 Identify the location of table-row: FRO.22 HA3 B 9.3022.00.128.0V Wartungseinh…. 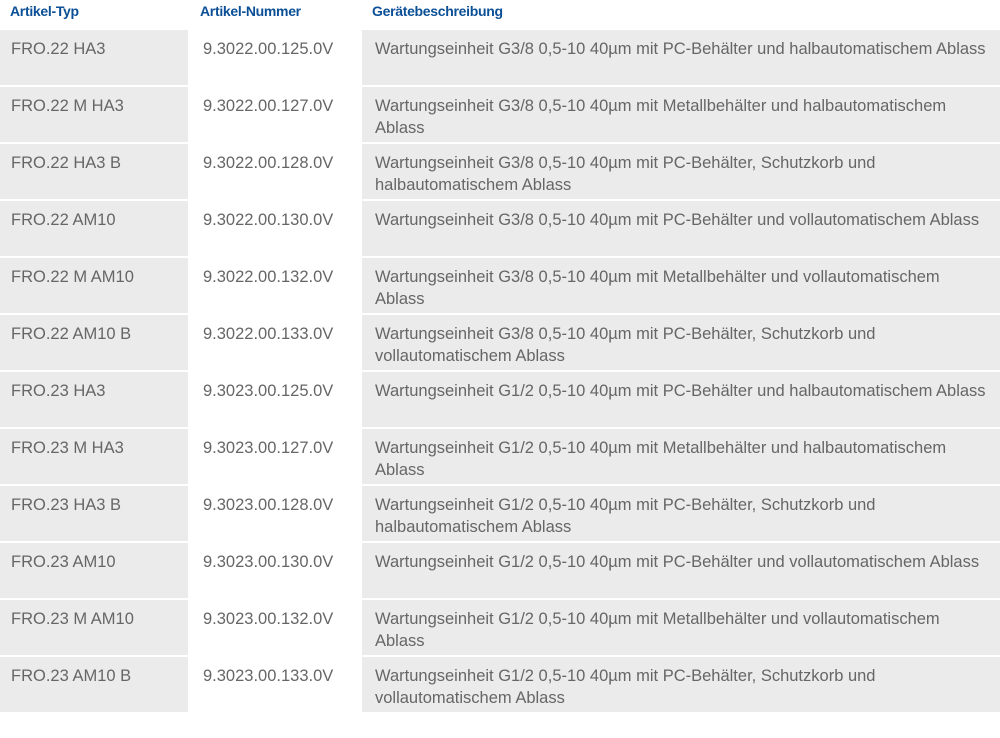
(500, 172).